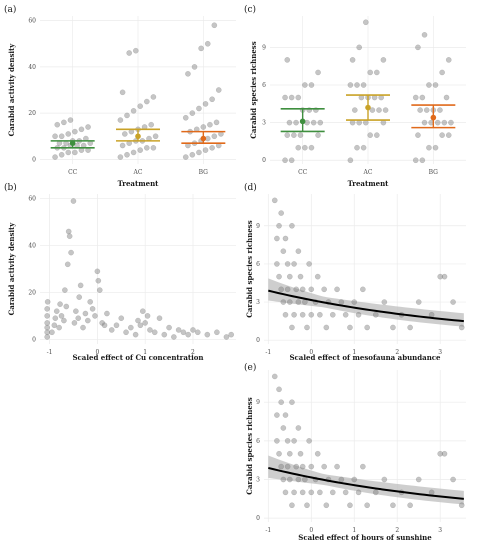  I want to click on y-tick-label: 6, so click(258, 264).